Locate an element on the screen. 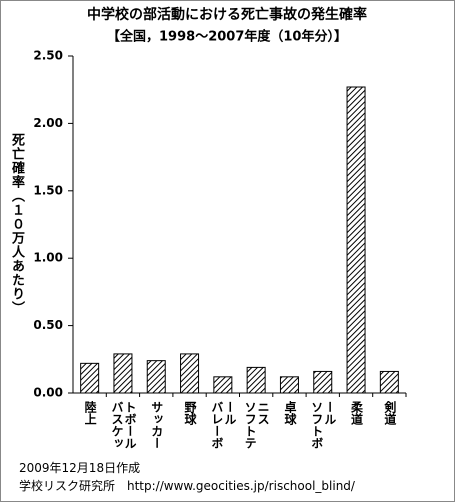 The image size is (455, 502). x-tick-label: バレーボール is located at coordinates (223, 425).